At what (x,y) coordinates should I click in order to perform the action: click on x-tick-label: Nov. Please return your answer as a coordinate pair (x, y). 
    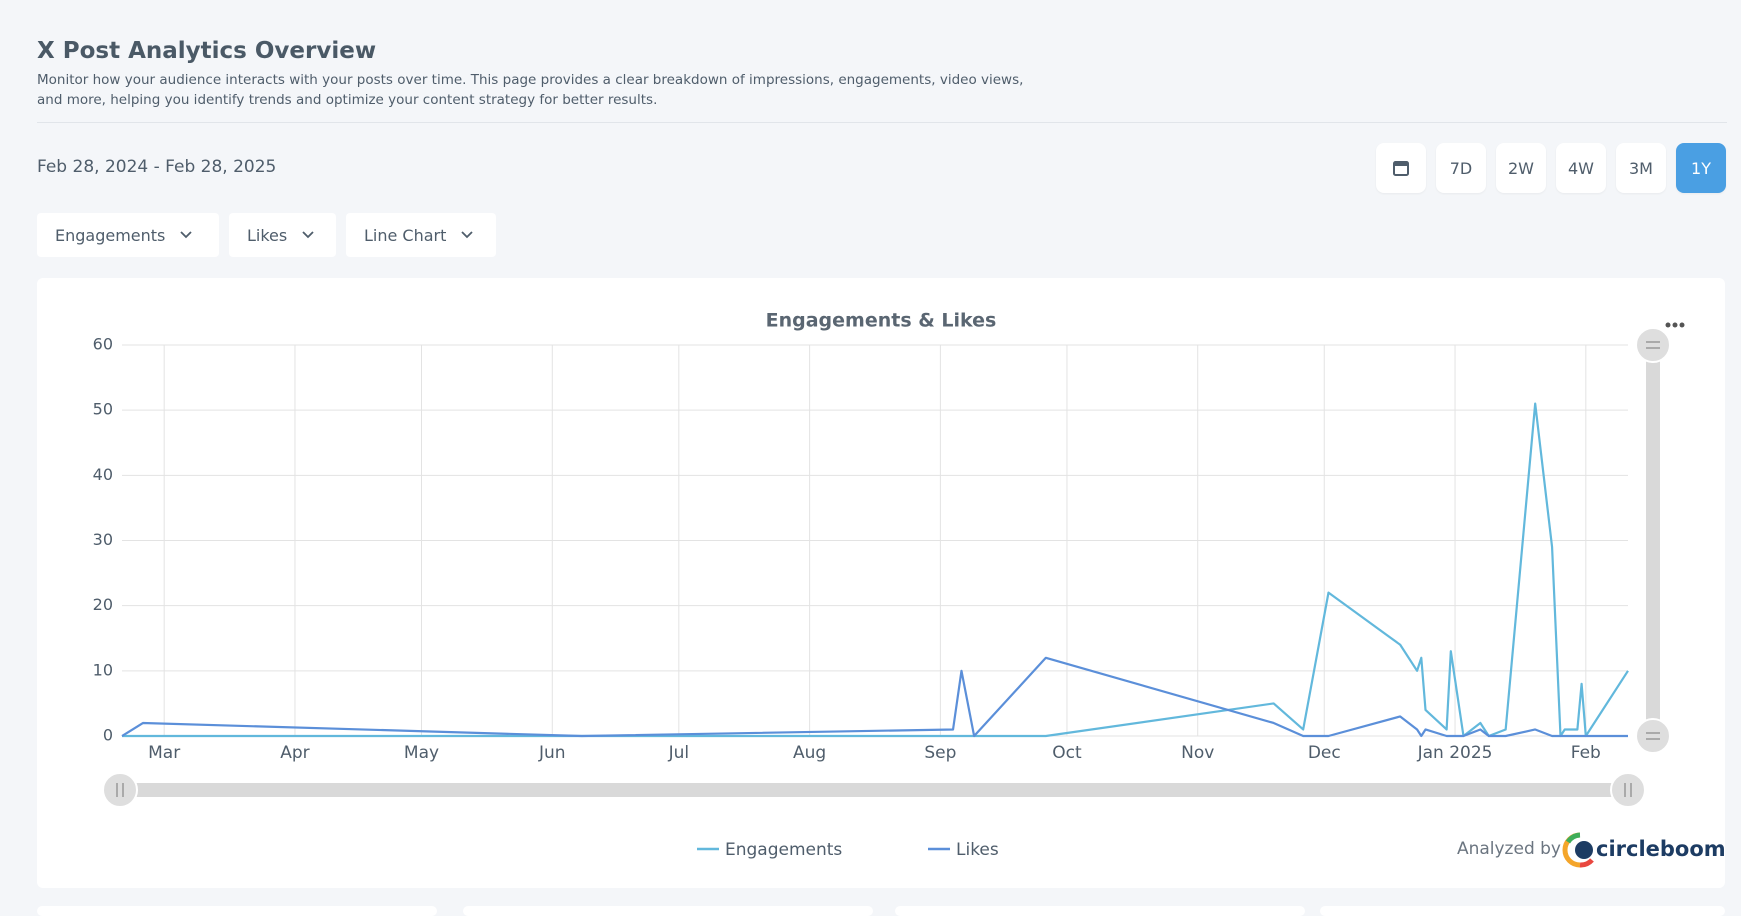
    Looking at the image, I should click on (1197, 753).